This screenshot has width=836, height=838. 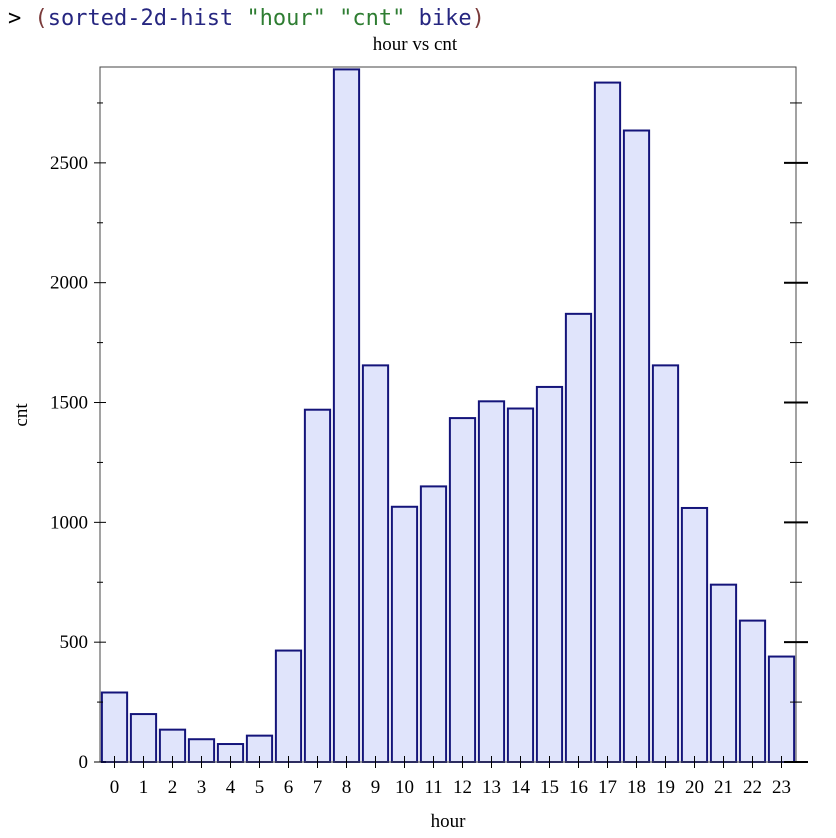 I want to click on x-tick-label: 10, so click(x=404, y=787).